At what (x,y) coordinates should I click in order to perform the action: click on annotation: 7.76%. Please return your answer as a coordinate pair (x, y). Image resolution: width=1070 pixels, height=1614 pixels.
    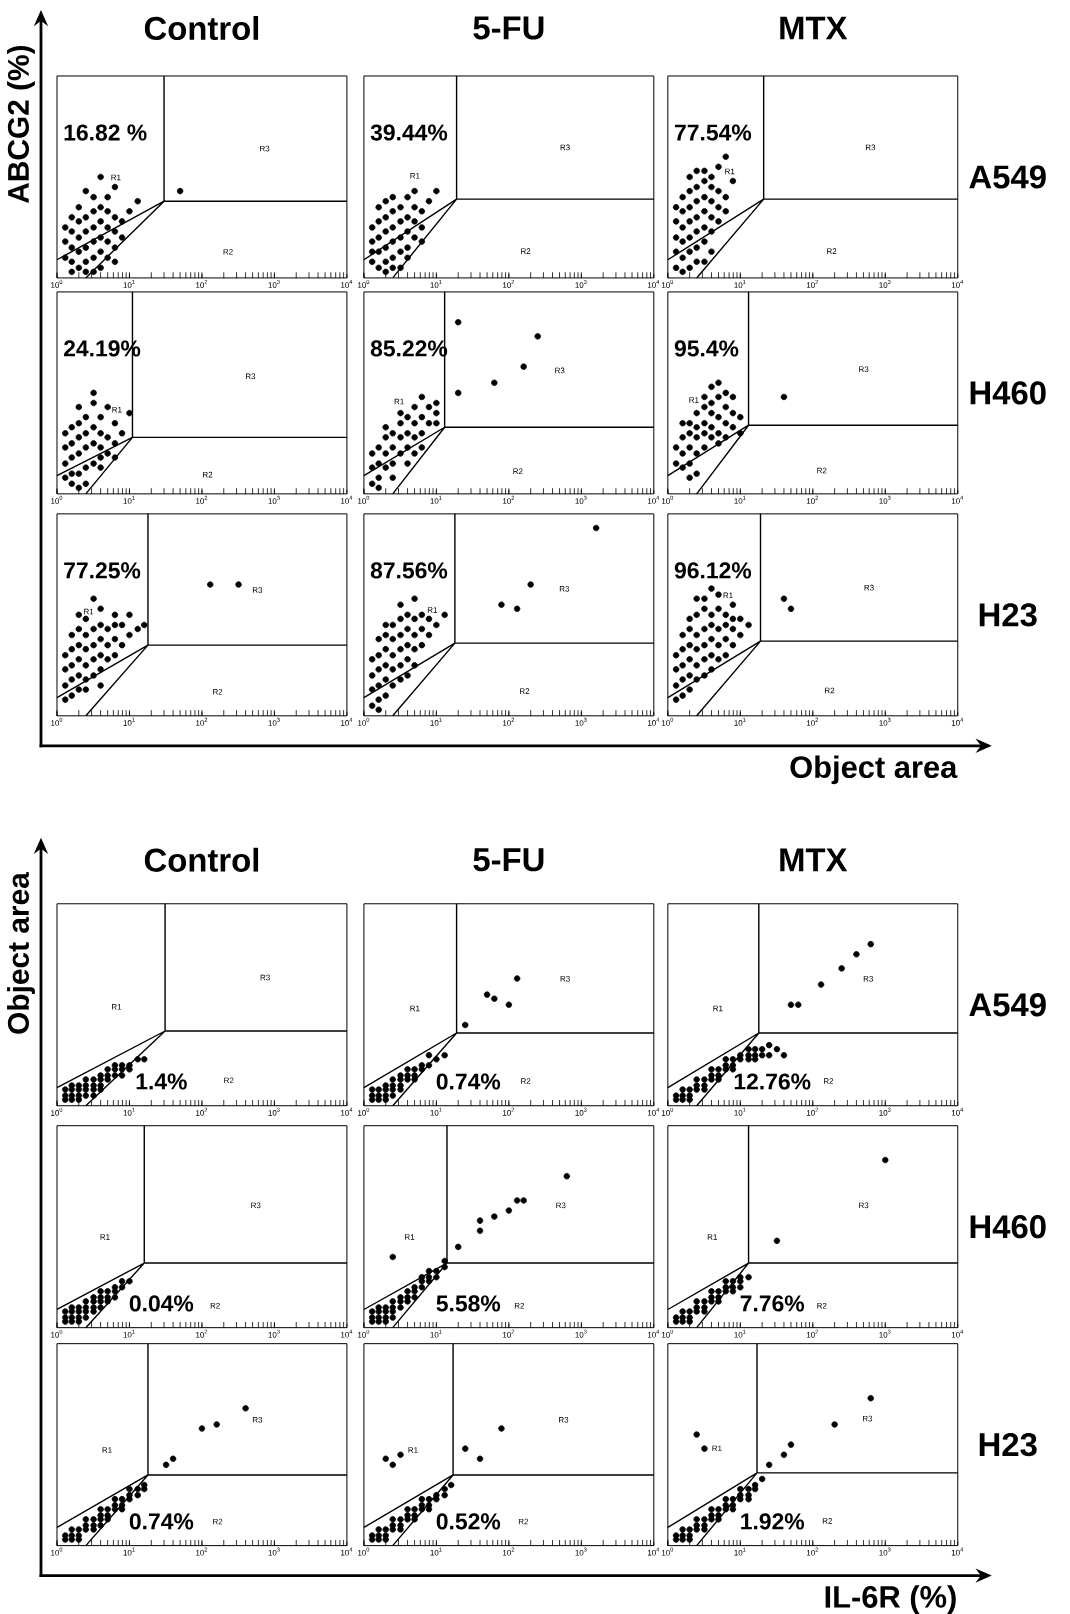
    Looking at the image, I should click on (772, 1303).